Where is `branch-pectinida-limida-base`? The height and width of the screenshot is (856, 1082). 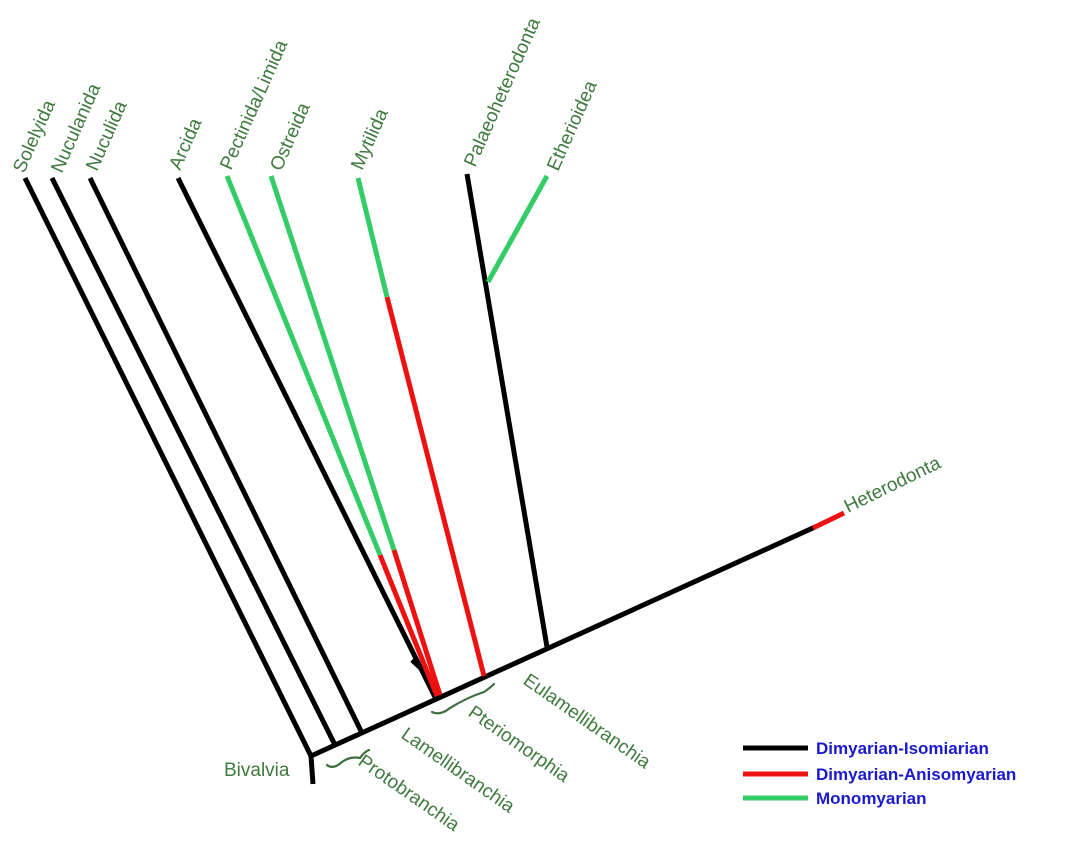 branch-pectinida-limida-base is located at coordinates (408, 625).